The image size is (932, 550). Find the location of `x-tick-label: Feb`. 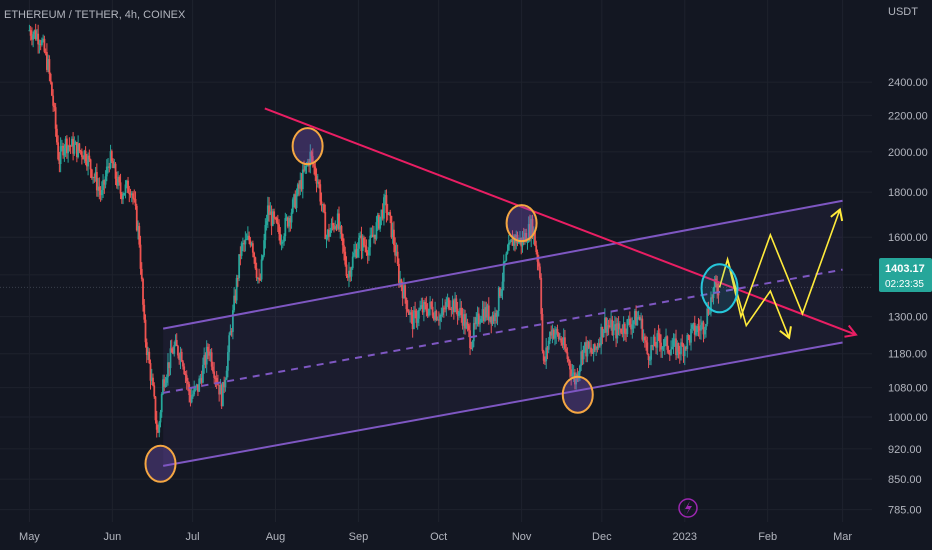

x-tick-label: Feb is located at coordinates (767, 537).